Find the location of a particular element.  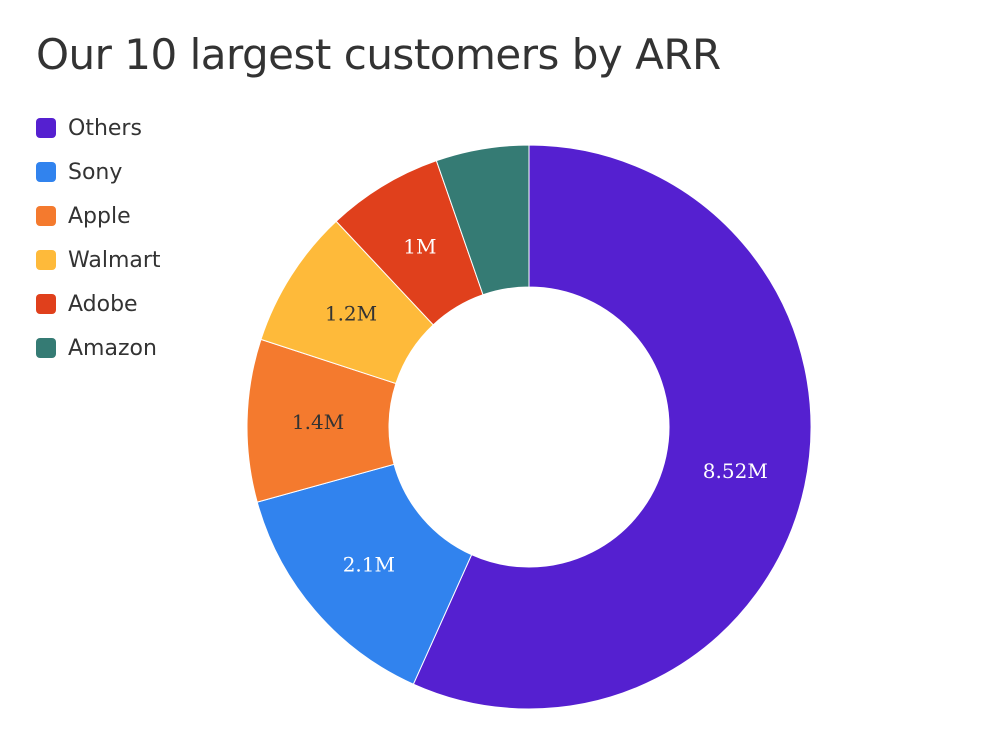

data-label-walmart: 1.2M is located at coordinates (351, 314).